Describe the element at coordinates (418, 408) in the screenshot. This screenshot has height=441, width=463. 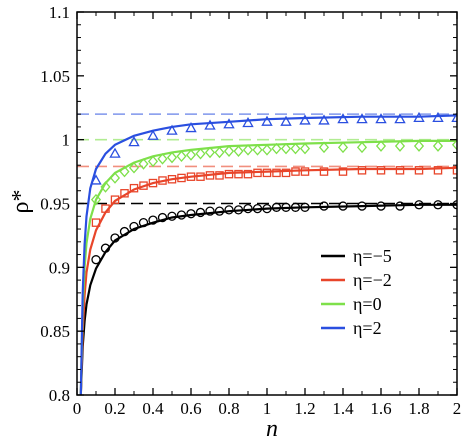
I see `x-tick-label: 1.8` at that location.